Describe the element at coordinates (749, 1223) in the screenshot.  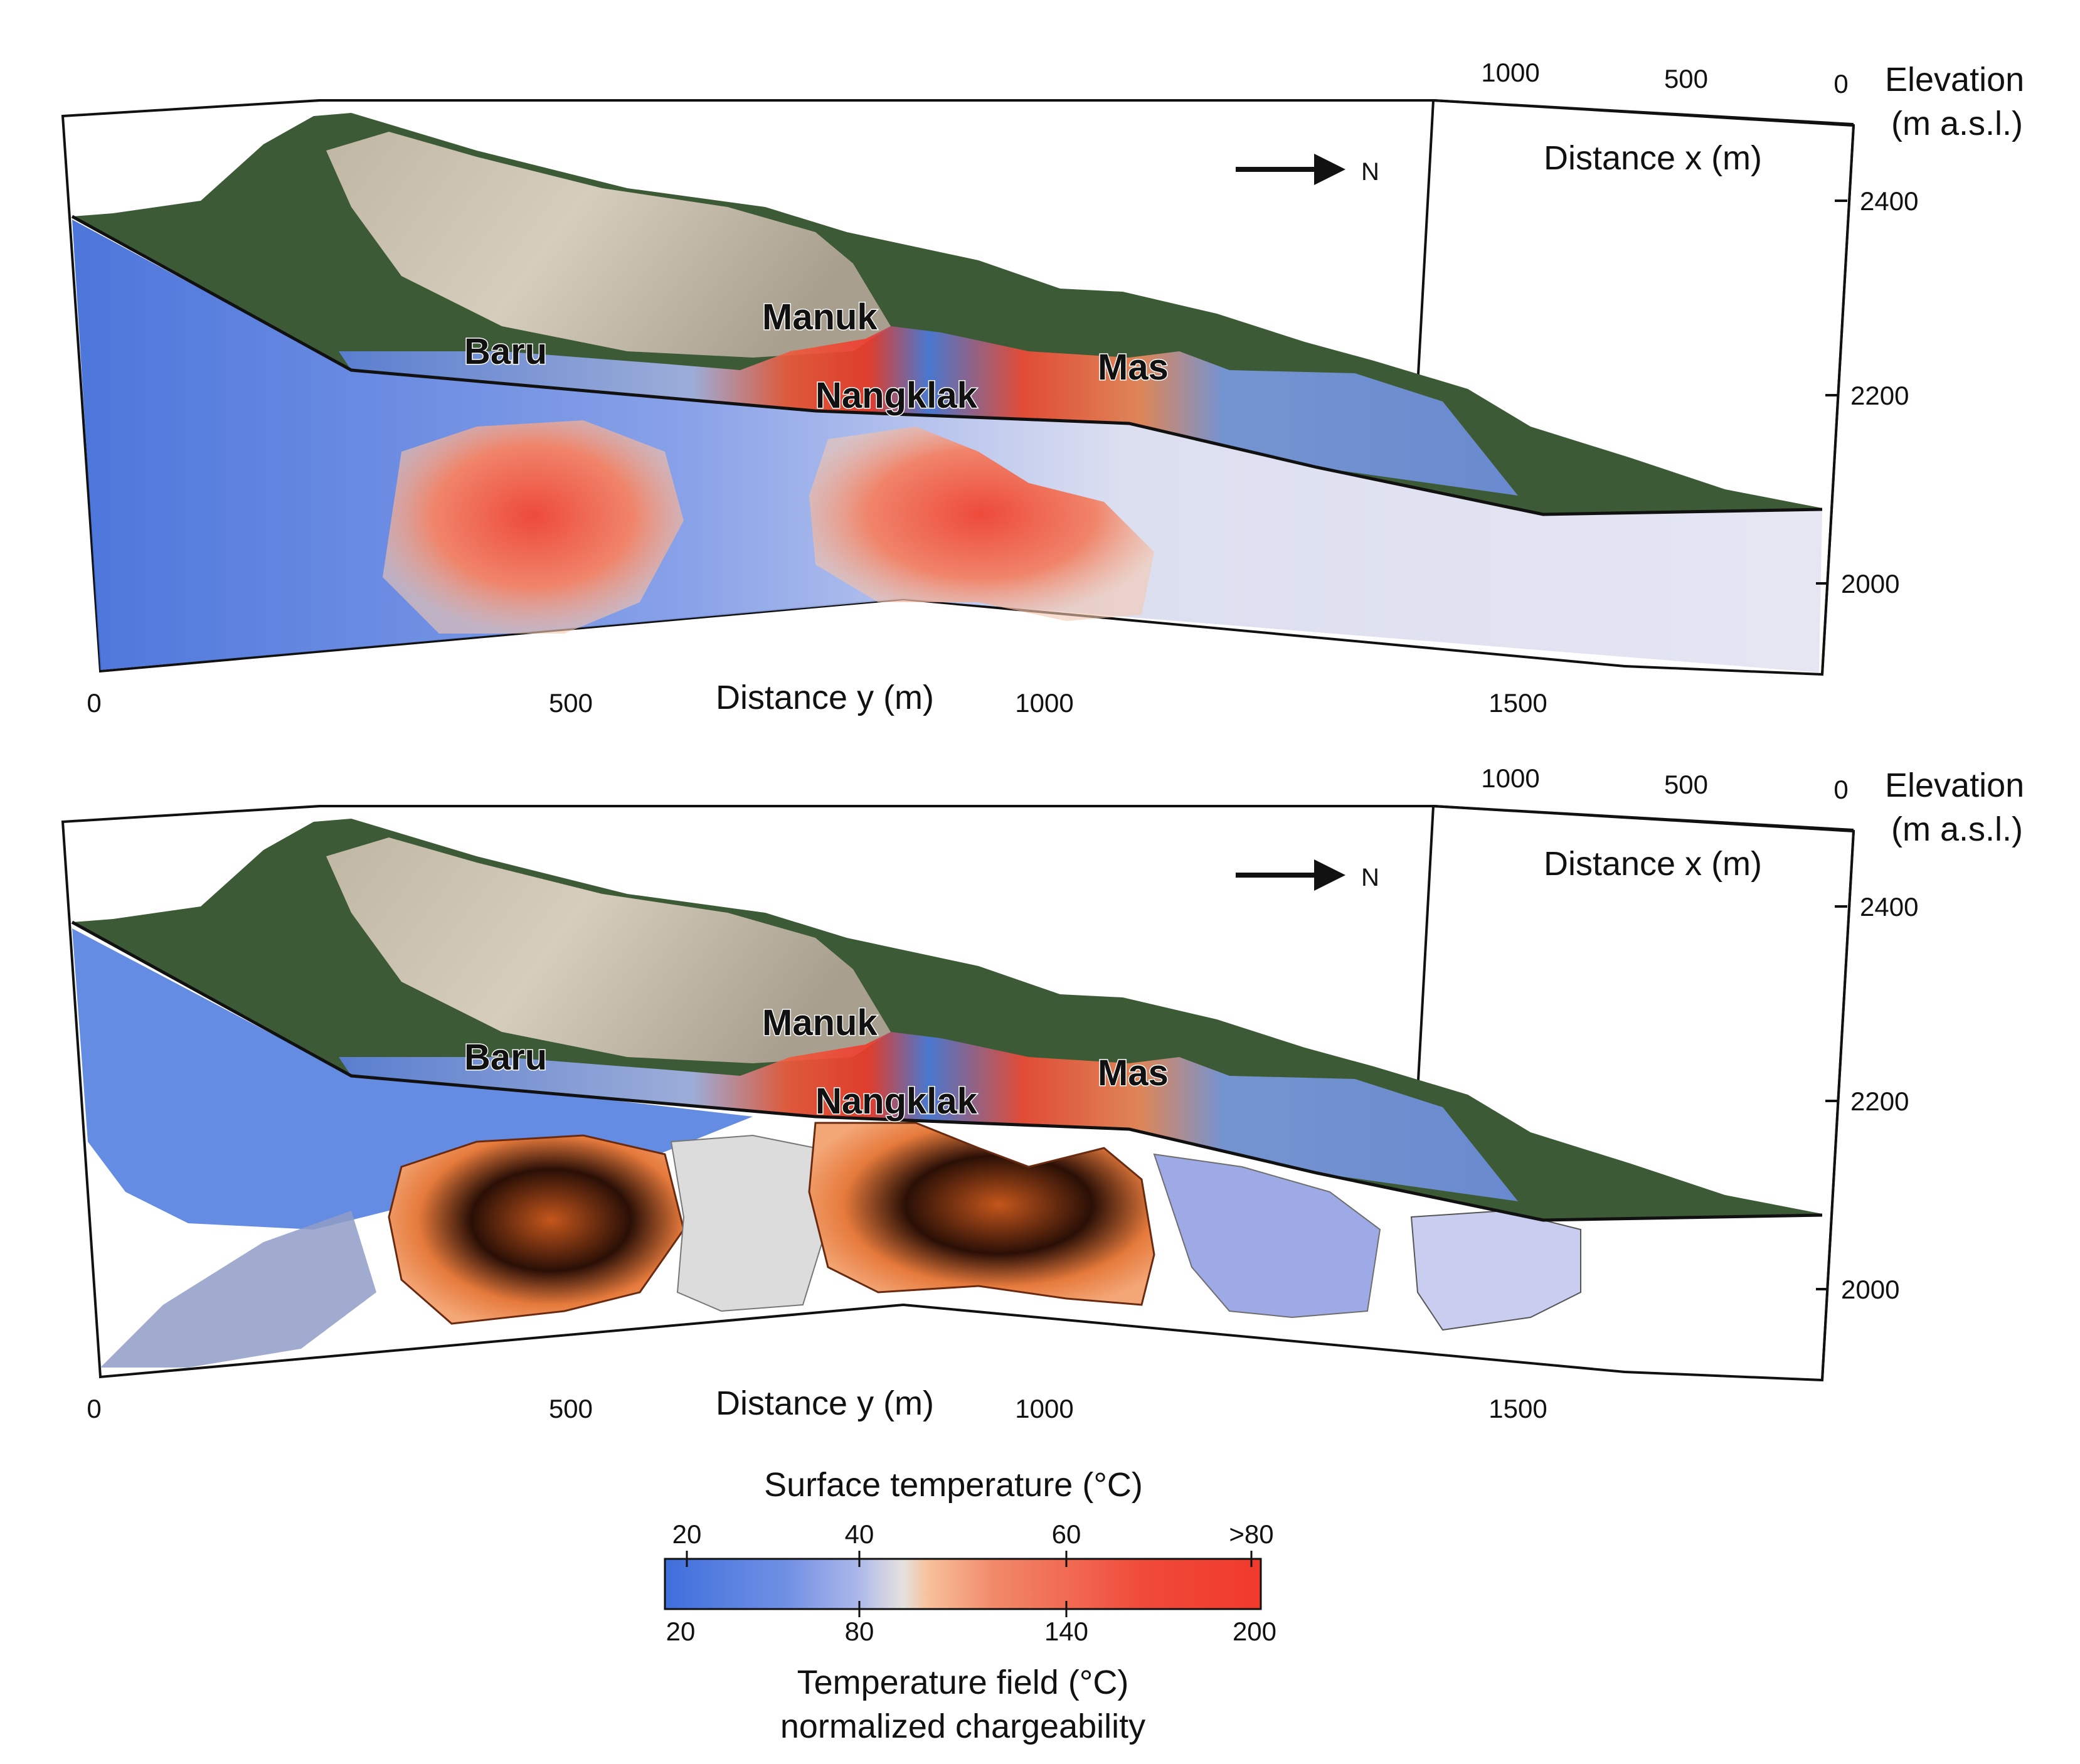
I see `isosurface-neutral` at that location.